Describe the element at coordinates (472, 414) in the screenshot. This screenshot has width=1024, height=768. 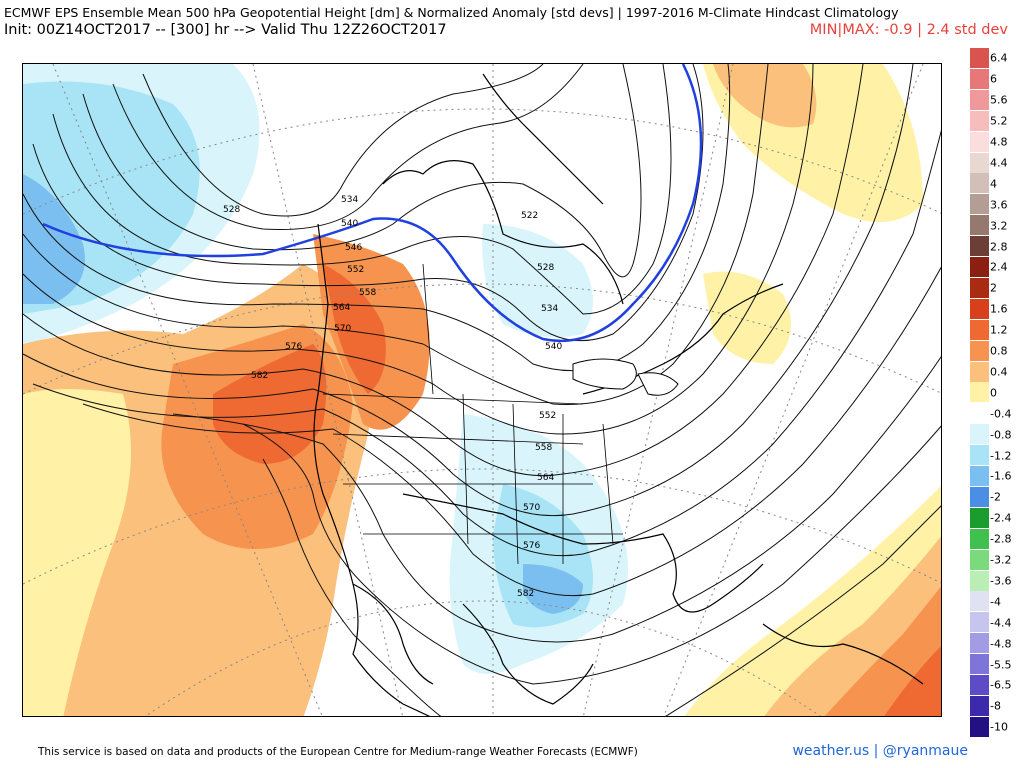
I see `political-borders` at that location.